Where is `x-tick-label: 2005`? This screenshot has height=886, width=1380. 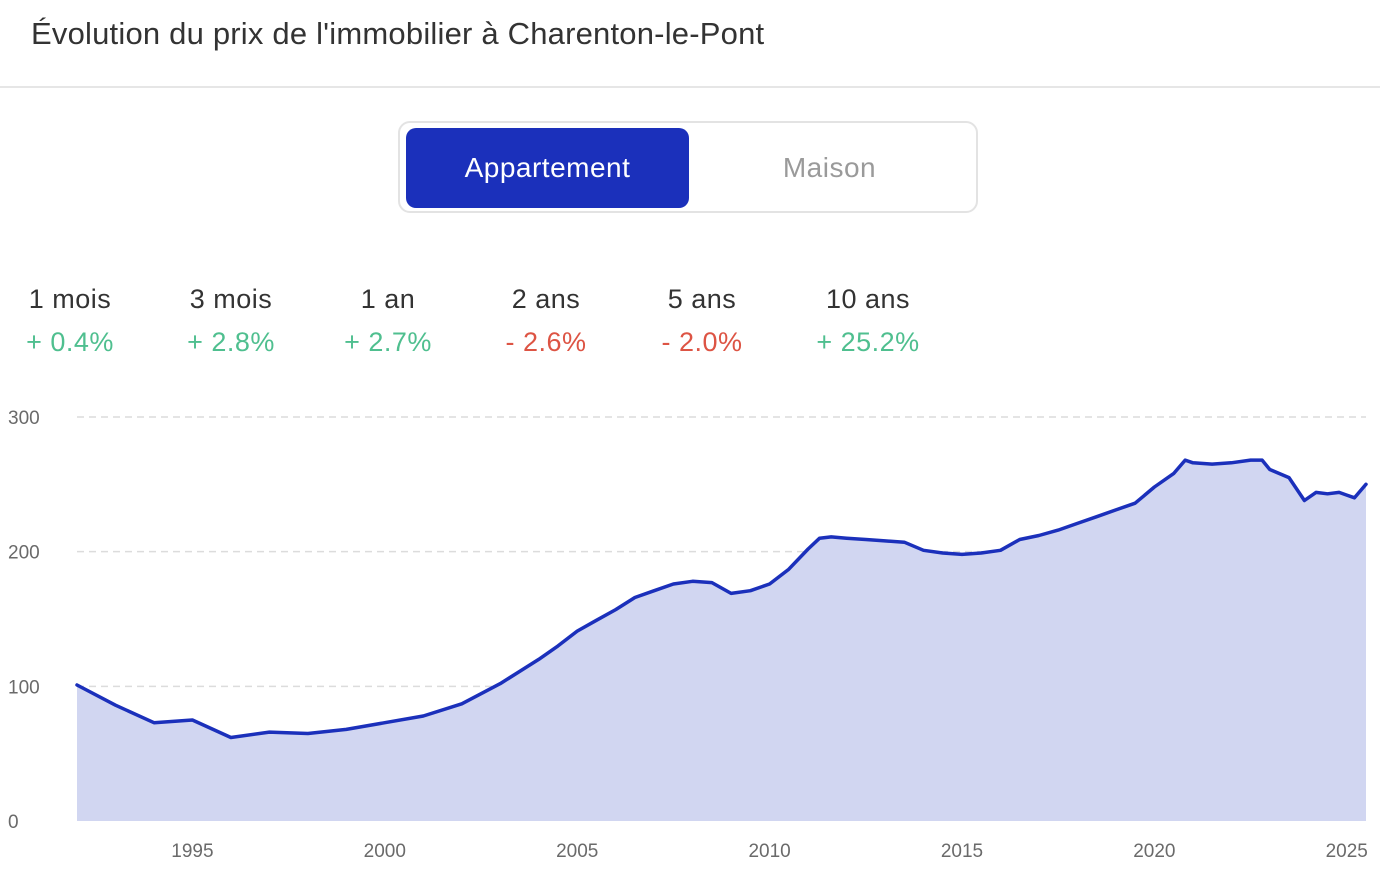
x-tick-label: 2005 is located at coordinates (577, 851).